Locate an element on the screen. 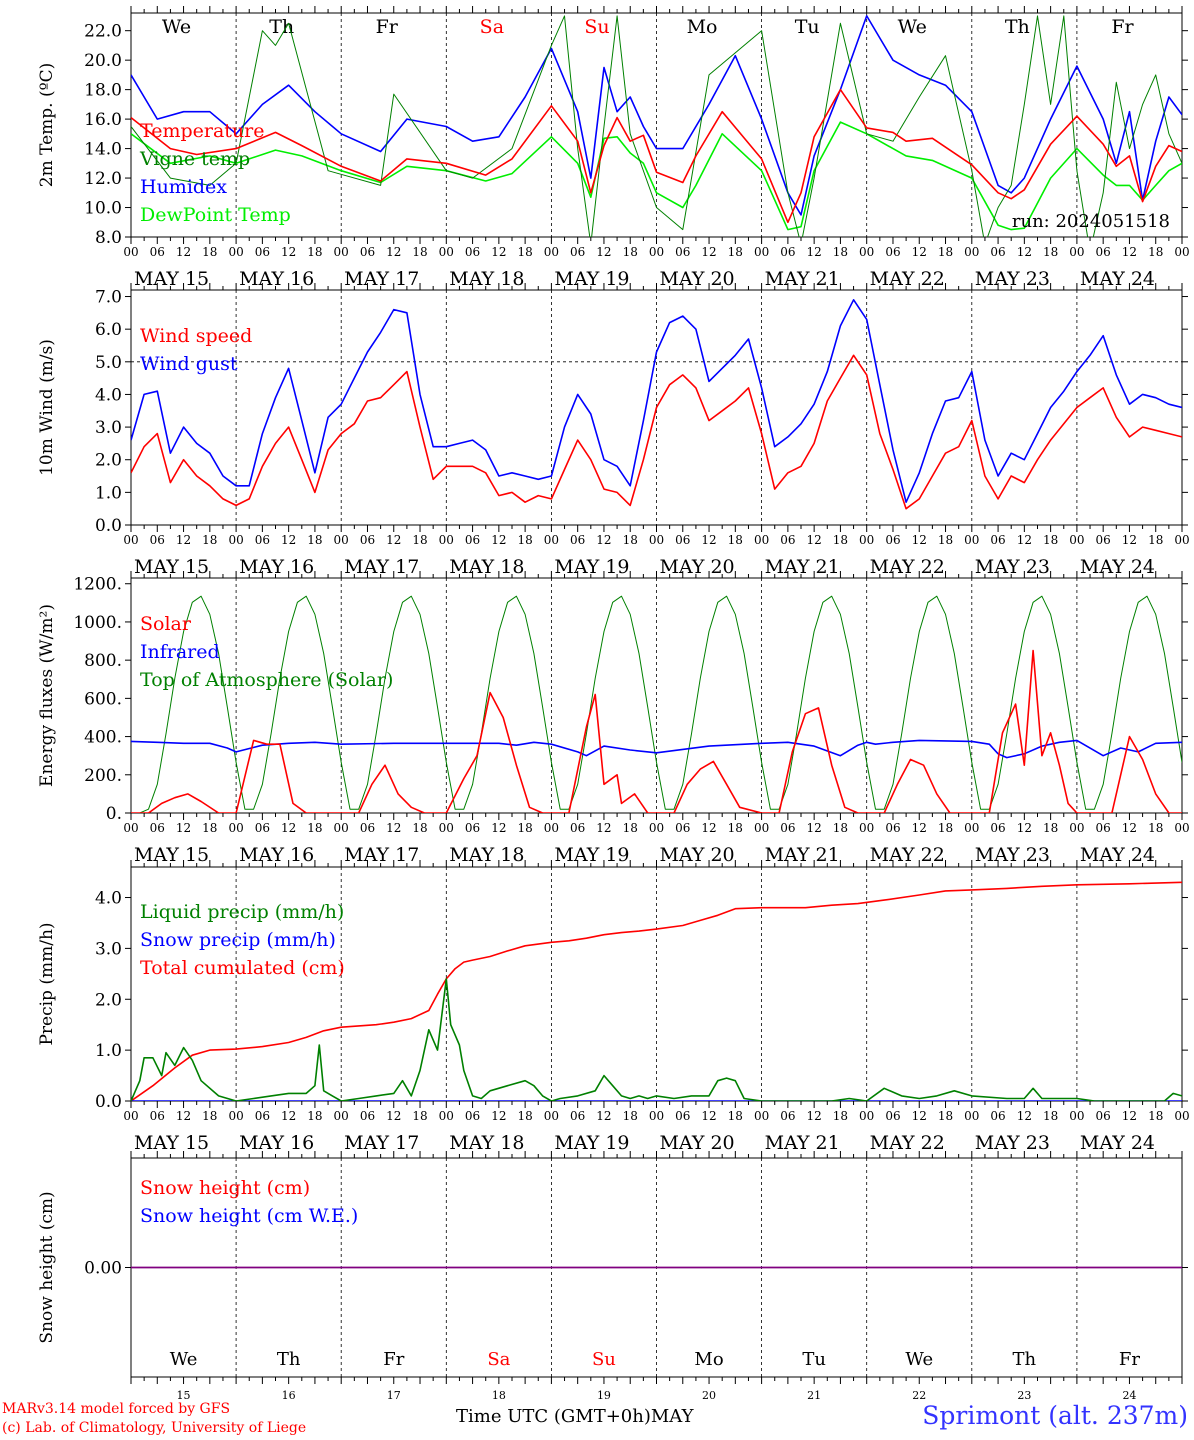  y-tick-label: 4.0 is located at coordinates (108, 395).